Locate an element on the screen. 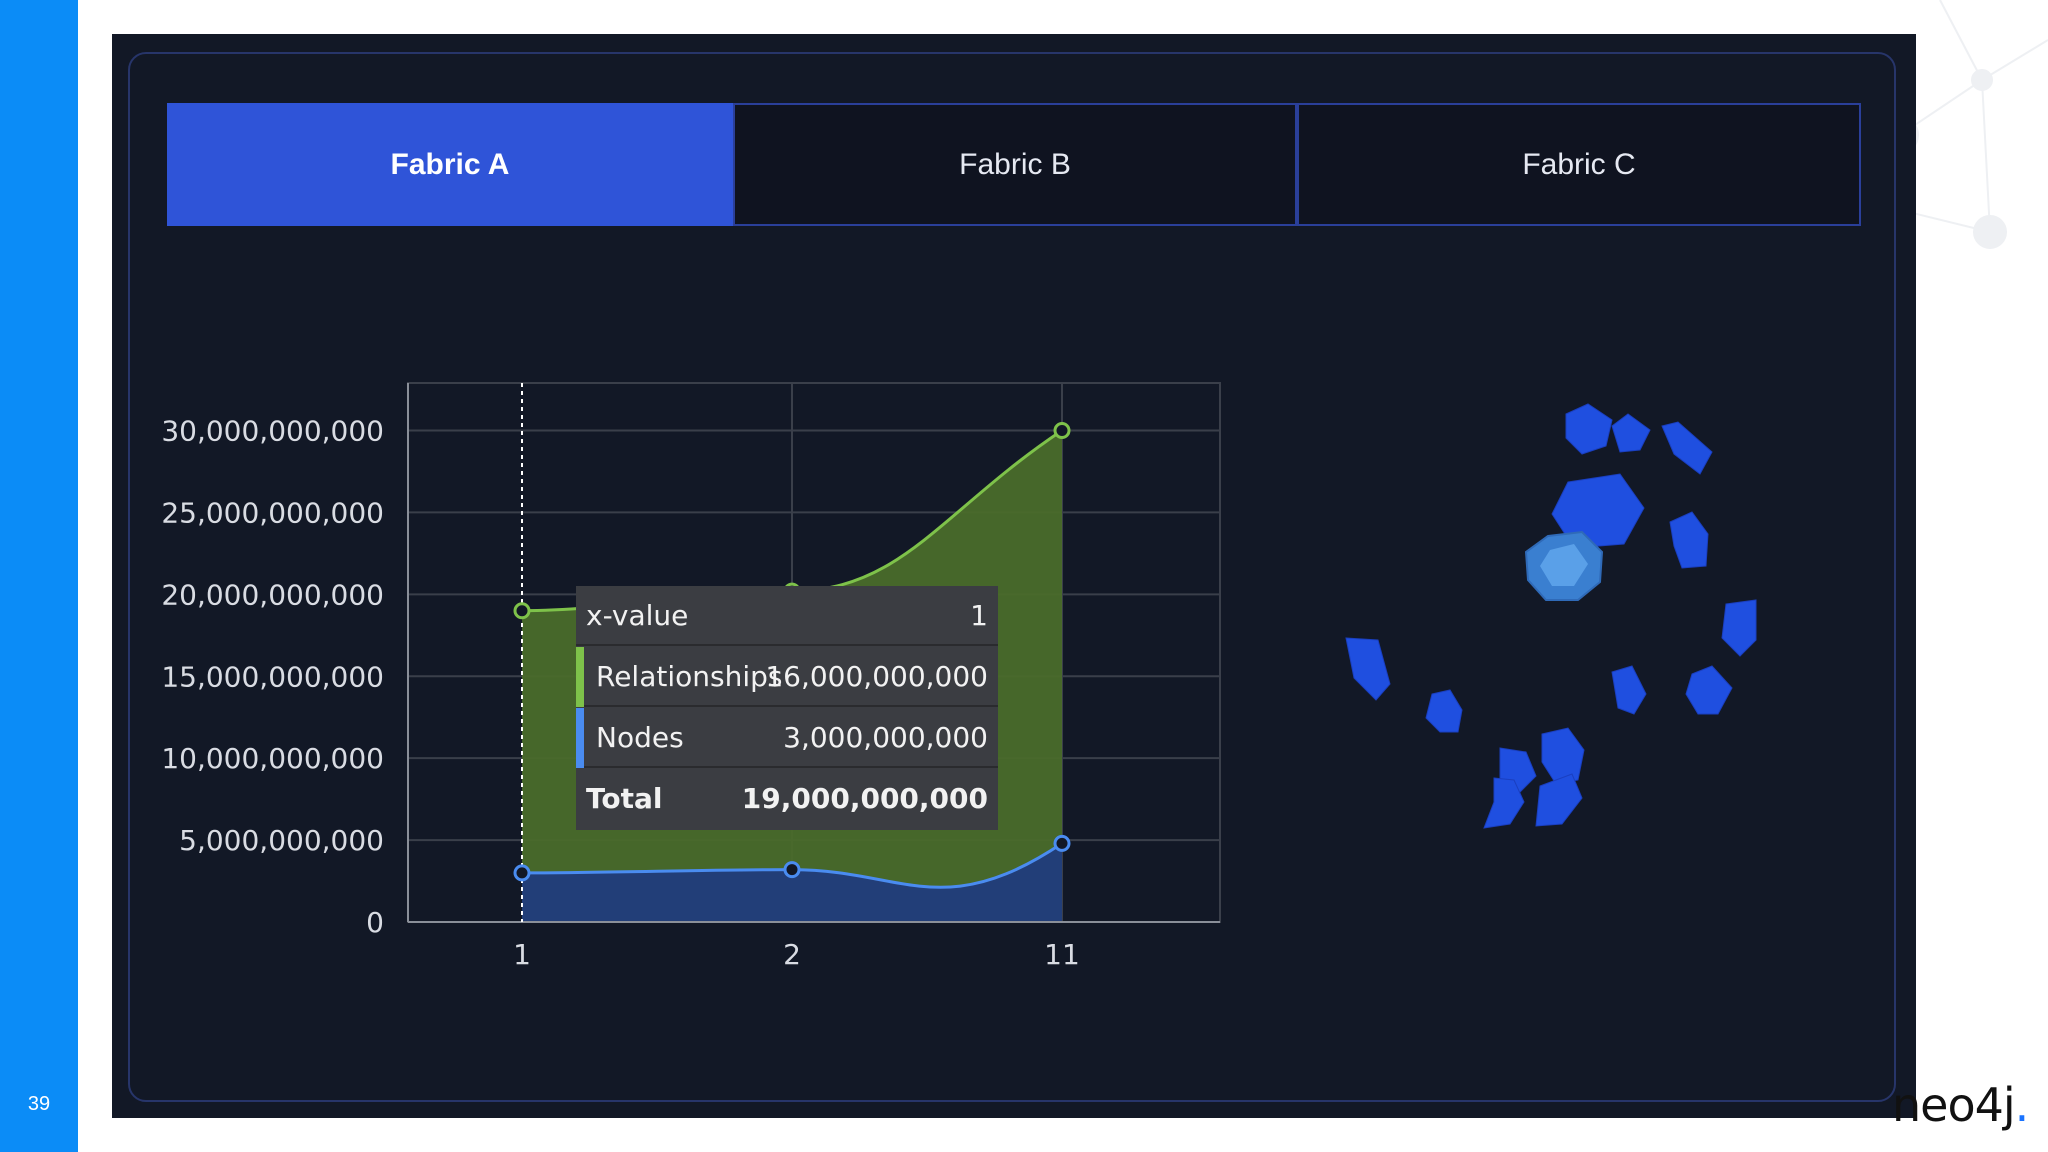 Image resolution: width=2048 pixels, height=1152 pixels. neo4j-logo-text: neo4j is located at coordinates (1954, 1105).